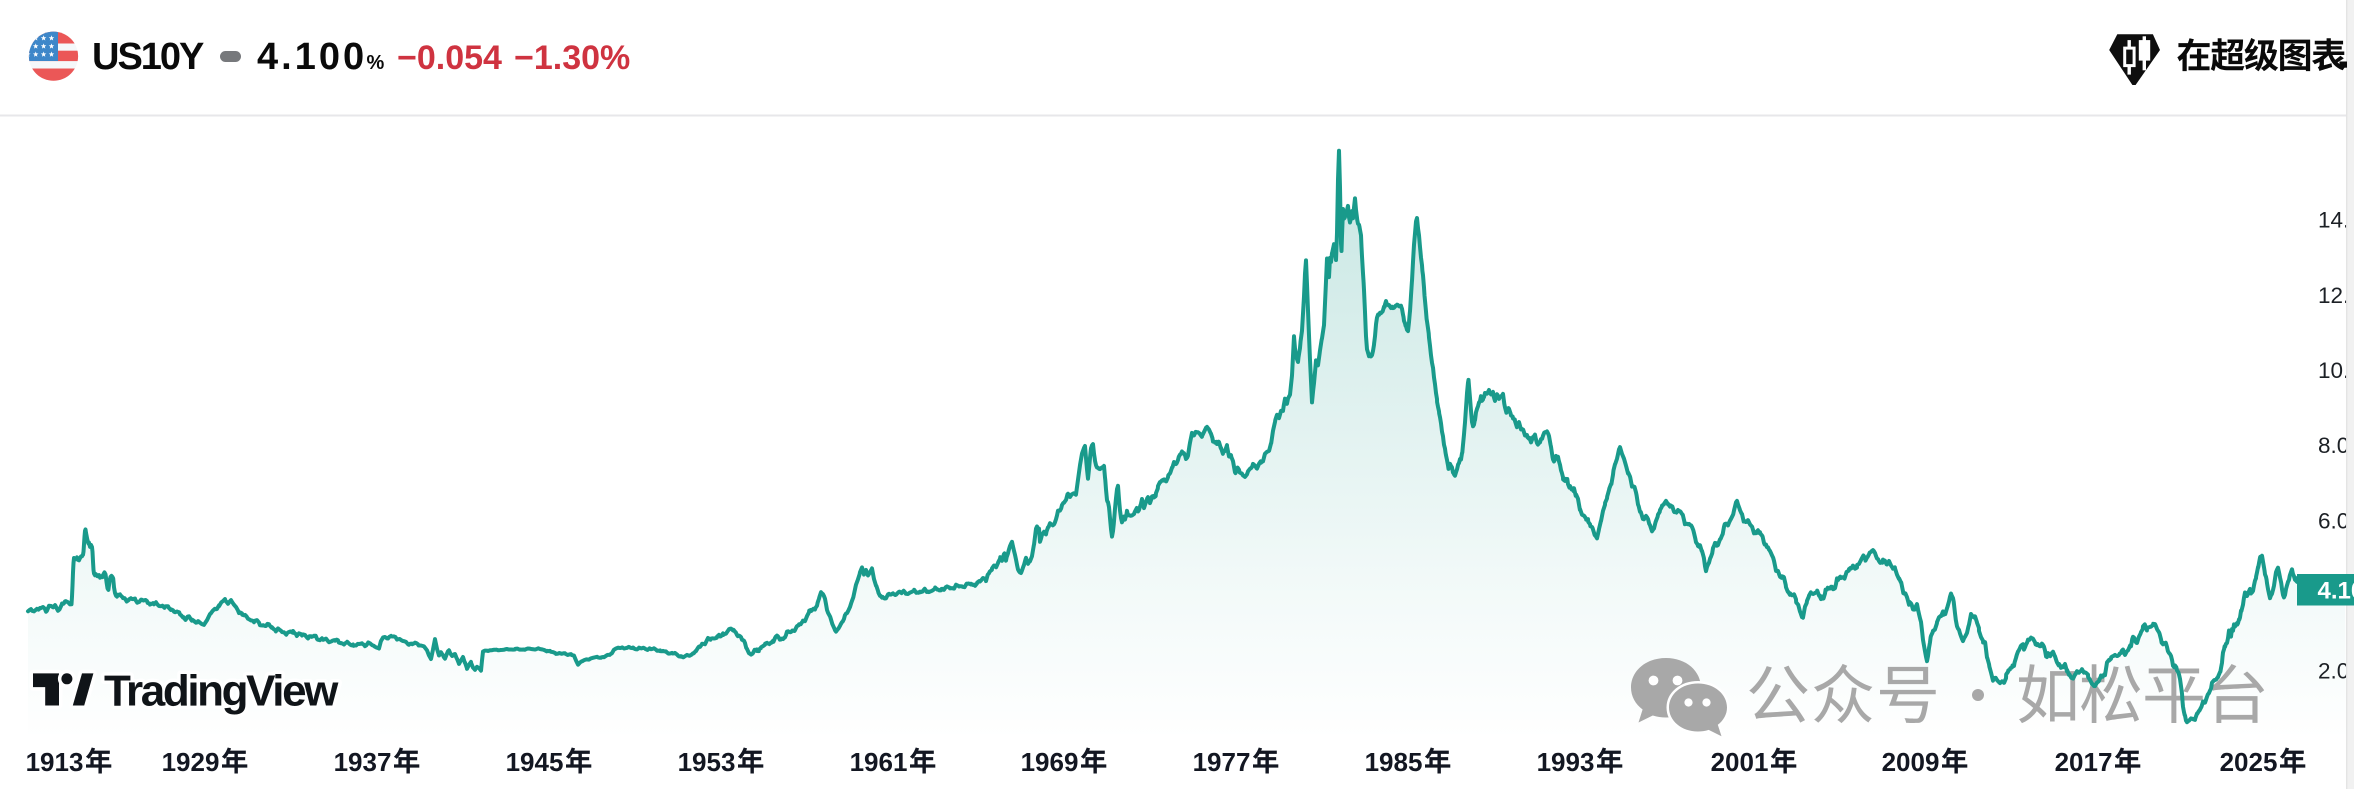 This screenshot has width=2354, height=789. Describe the element at coordinates (1740, 762) in the screenshot. I see `svg-text: 2001` at that location.